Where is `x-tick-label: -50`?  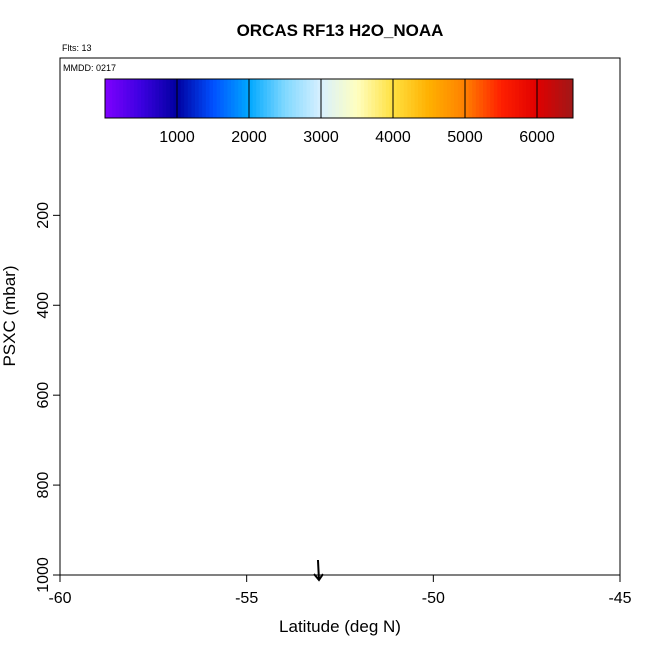 x-tick-label: -50 is located at coordinates (433, 598).